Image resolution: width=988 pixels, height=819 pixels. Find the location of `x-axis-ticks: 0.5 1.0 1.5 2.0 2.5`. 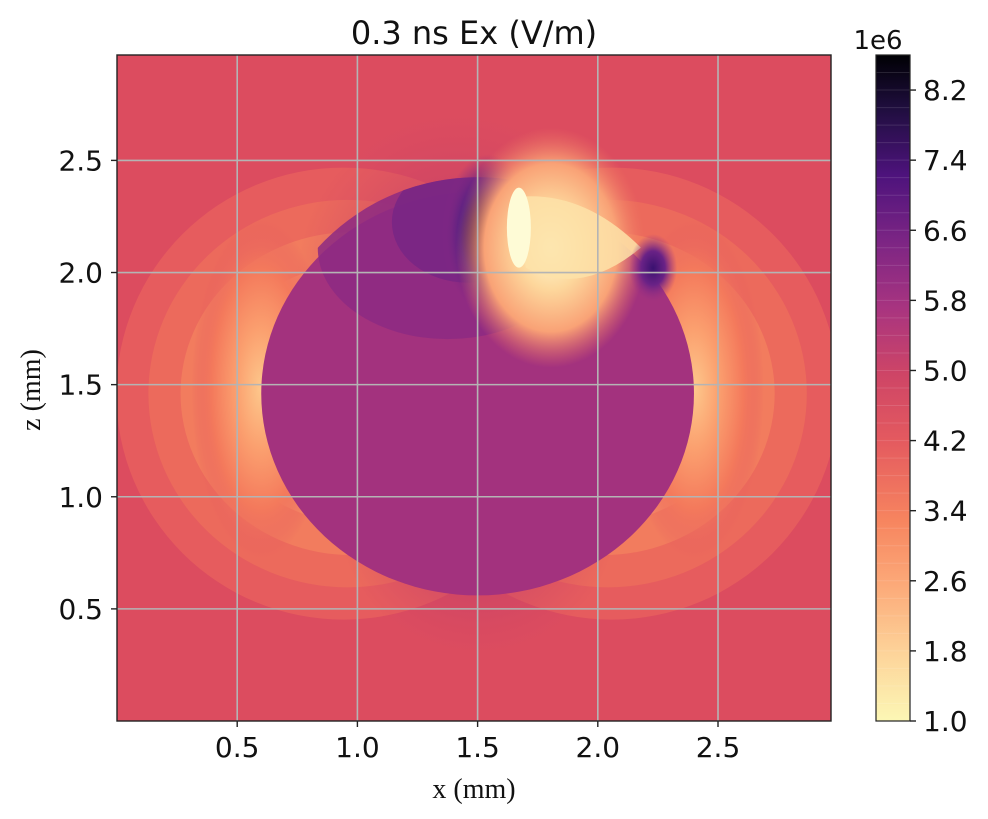

x-axis-ticks: 0.5 1.0 1.5 2.0 2.5 is located at coordinates (477, 742).